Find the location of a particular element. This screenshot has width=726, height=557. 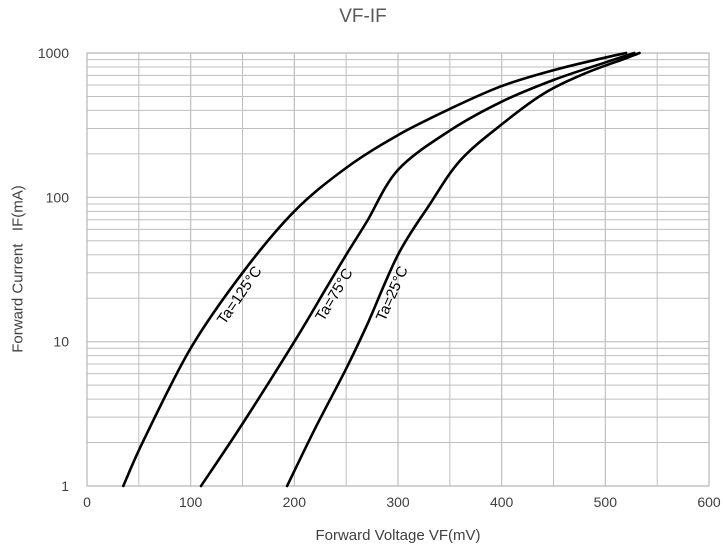

y-tick-label: 10 is located at coordinates (61, 342).